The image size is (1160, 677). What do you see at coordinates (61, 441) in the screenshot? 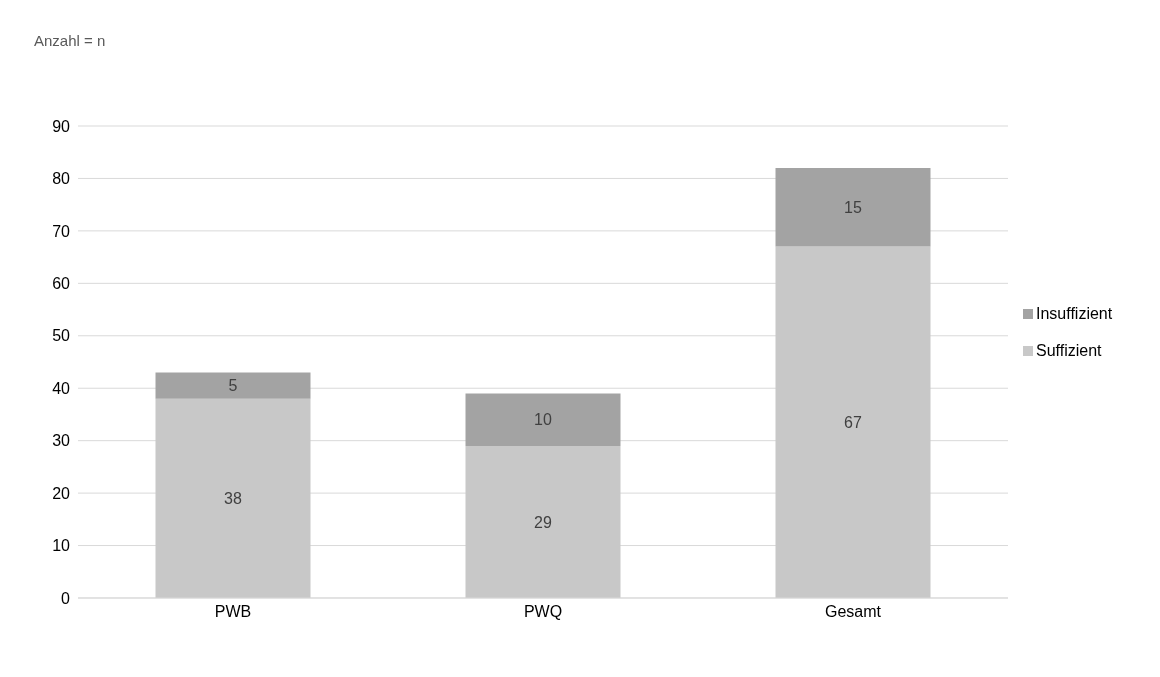
I see `y-tick-label: 30` at bounding box center [61, 441].